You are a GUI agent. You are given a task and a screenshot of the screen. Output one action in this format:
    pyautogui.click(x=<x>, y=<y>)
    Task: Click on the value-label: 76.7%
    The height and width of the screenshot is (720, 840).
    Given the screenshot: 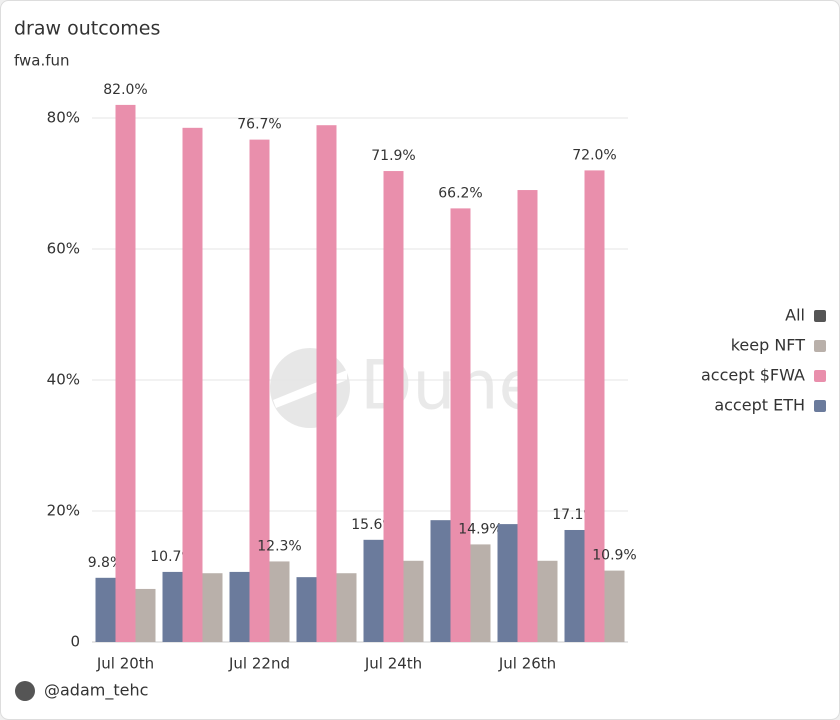 What is the action you would take?
    pyautogui.click(x=259, y=125)
    